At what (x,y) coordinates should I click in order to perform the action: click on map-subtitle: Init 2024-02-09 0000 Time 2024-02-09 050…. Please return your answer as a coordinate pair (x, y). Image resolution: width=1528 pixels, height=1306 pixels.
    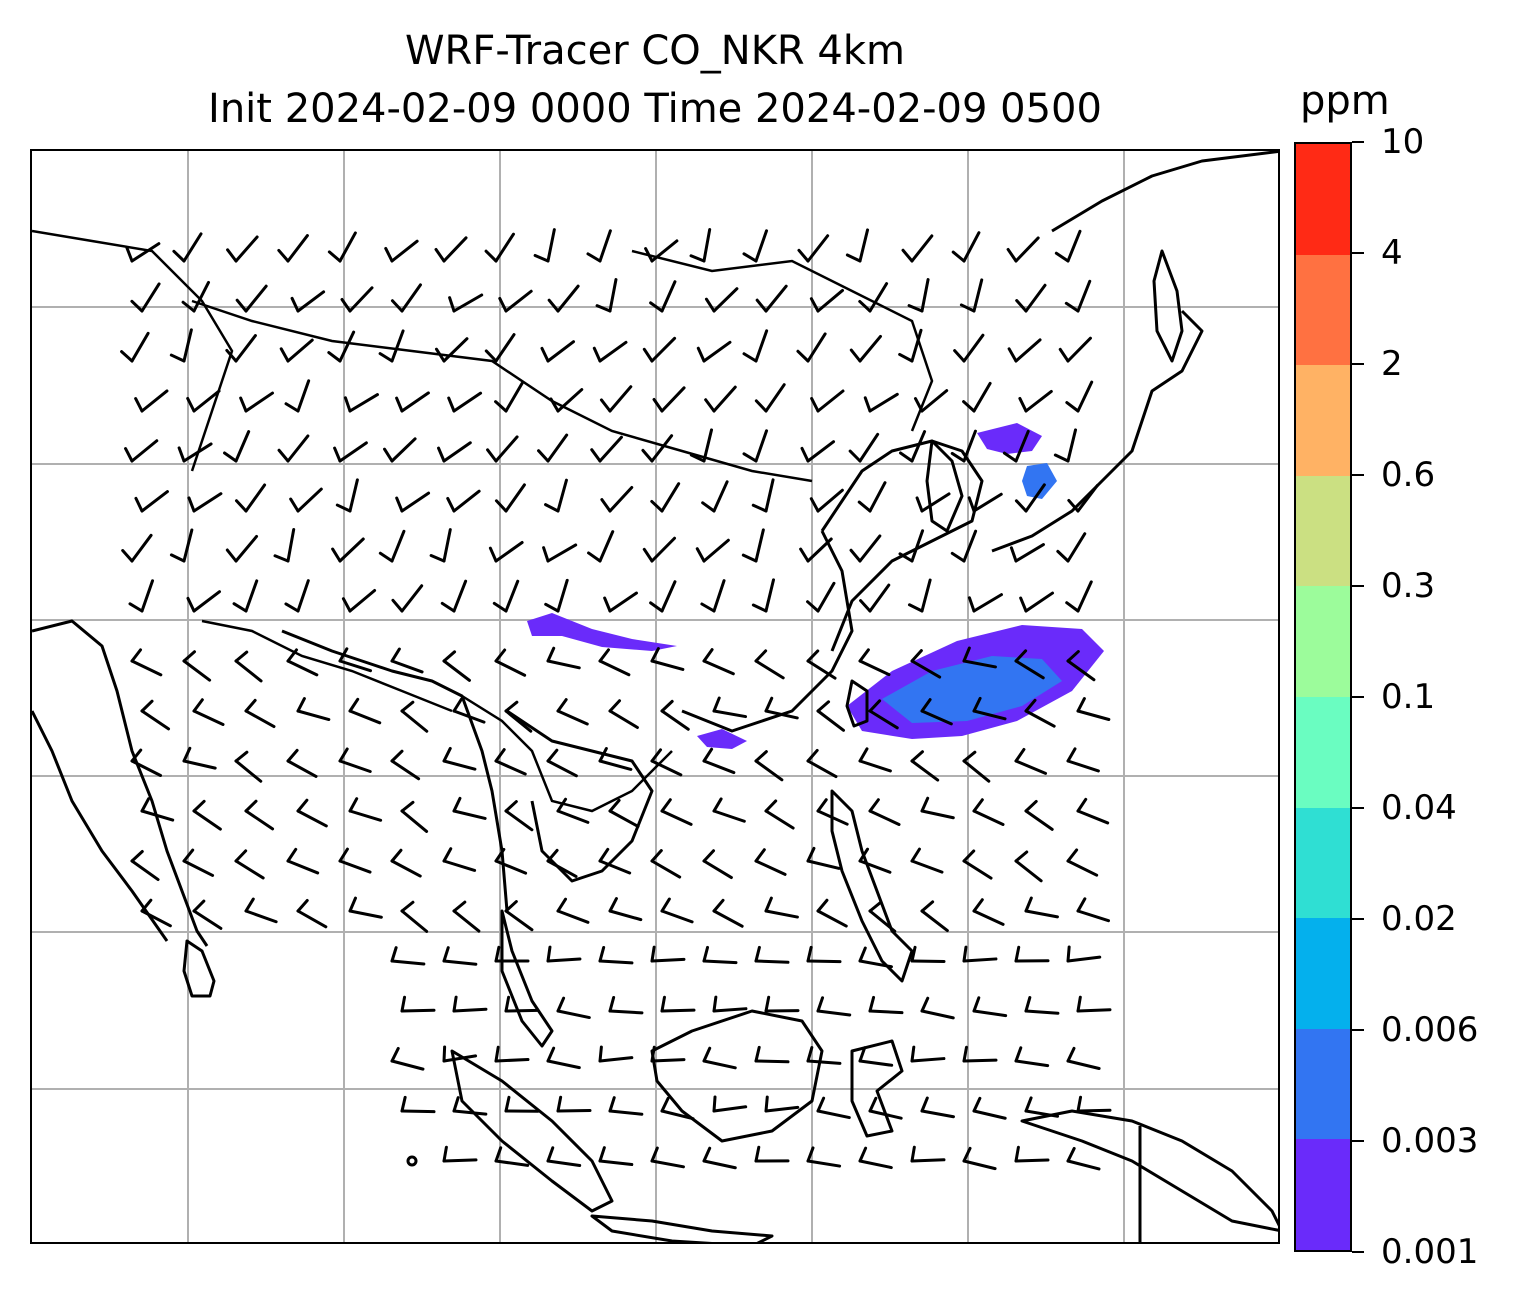
    Looking at the image, I should click on (655, 109).